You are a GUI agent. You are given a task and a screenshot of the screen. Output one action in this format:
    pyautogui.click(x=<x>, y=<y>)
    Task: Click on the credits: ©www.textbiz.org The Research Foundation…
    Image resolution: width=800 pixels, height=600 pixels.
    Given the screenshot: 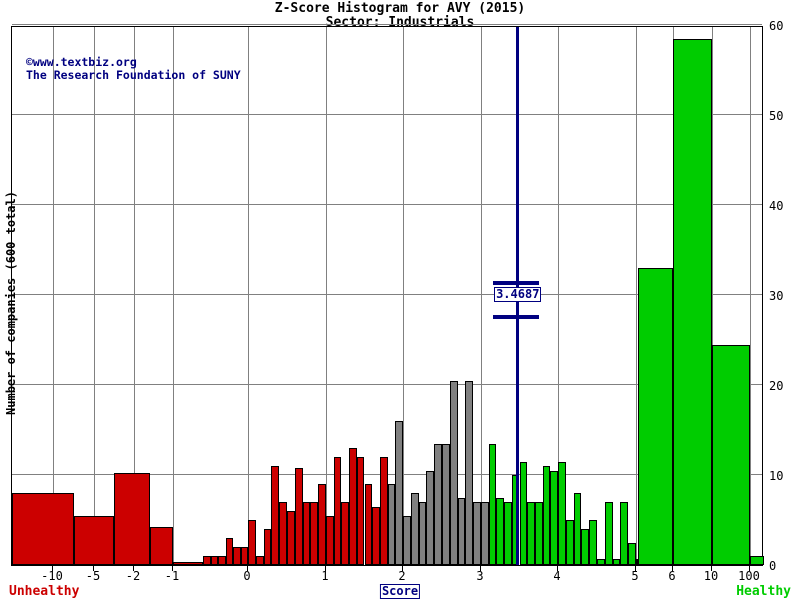 What is the action you would take?
    pyautogui.click(x=133, y=69)
    